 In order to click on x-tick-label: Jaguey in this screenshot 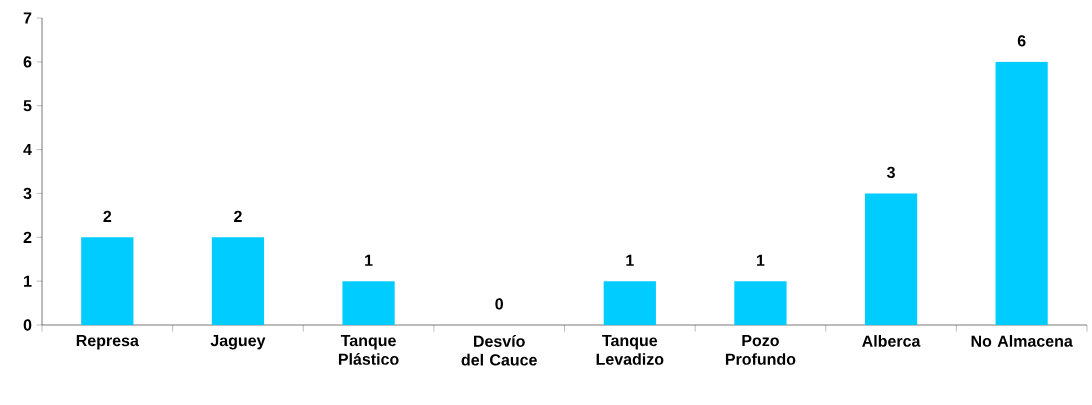, I will do `click(238, 342)`.